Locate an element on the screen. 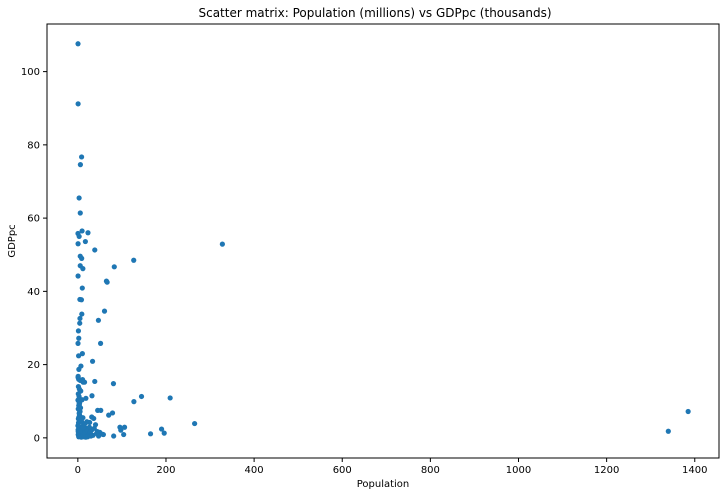 This screenshot has height=496, width=727. x-tick-label: 0 is located at coordinates (78, 470).